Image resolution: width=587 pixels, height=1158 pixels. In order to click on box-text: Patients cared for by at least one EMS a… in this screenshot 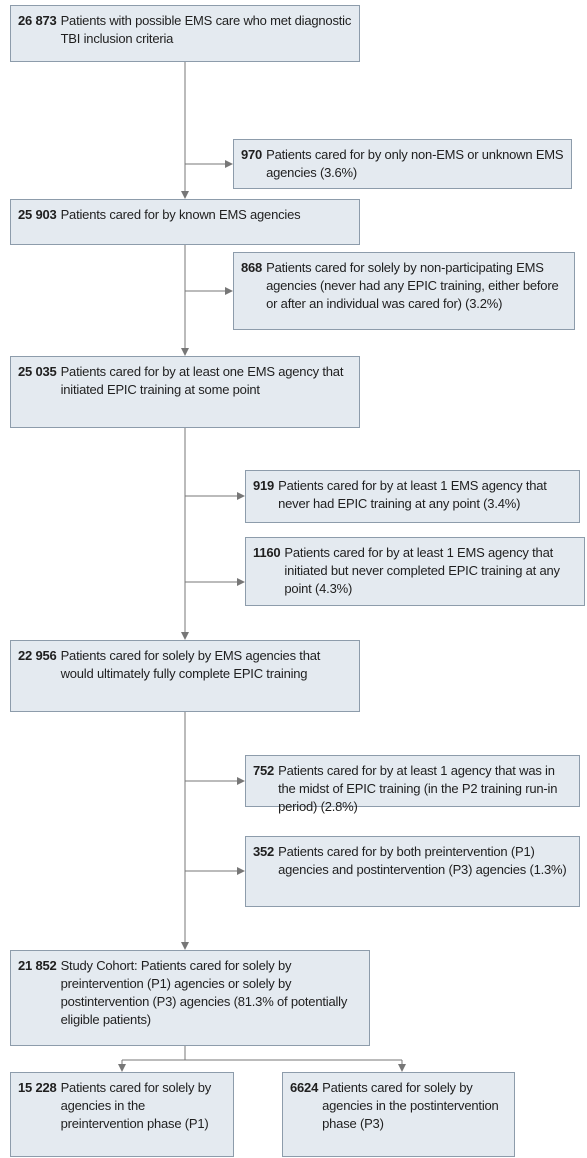, I will do `click(202, 380)`.